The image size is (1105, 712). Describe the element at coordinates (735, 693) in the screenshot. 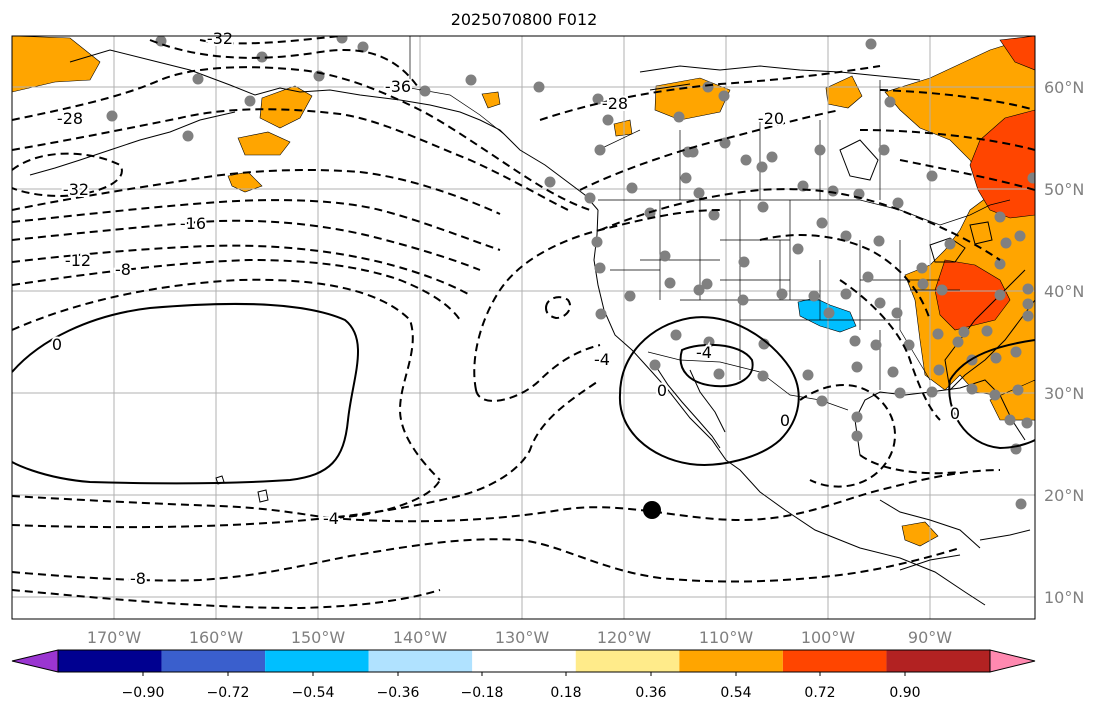

I see `colorbar-tick-label: 0.54` at that location.